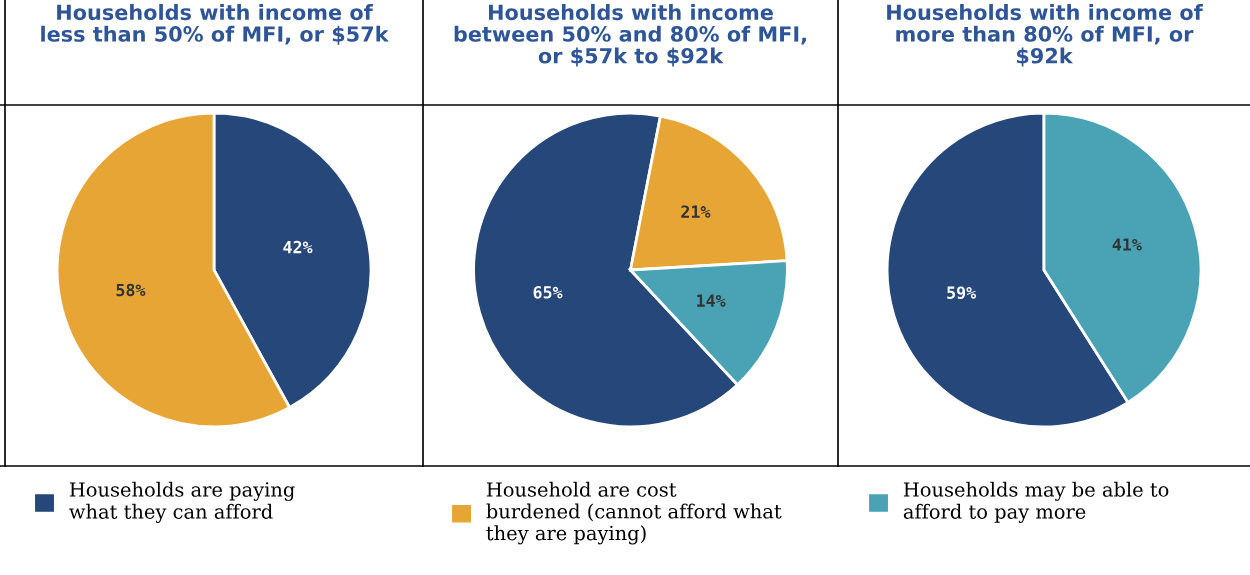 This screenshot has height=575, width=1250. Describe the element at coordinates (711, 300) in the screenshot. I see `data-label: 14%` at that location.